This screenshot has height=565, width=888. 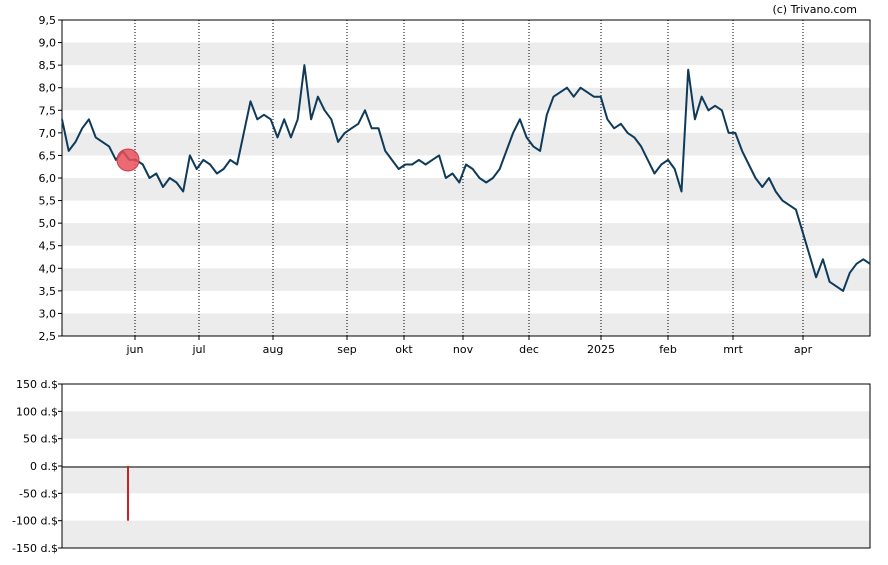 I want to click on x-tick-label: 2025, so click(x=601, y=349).